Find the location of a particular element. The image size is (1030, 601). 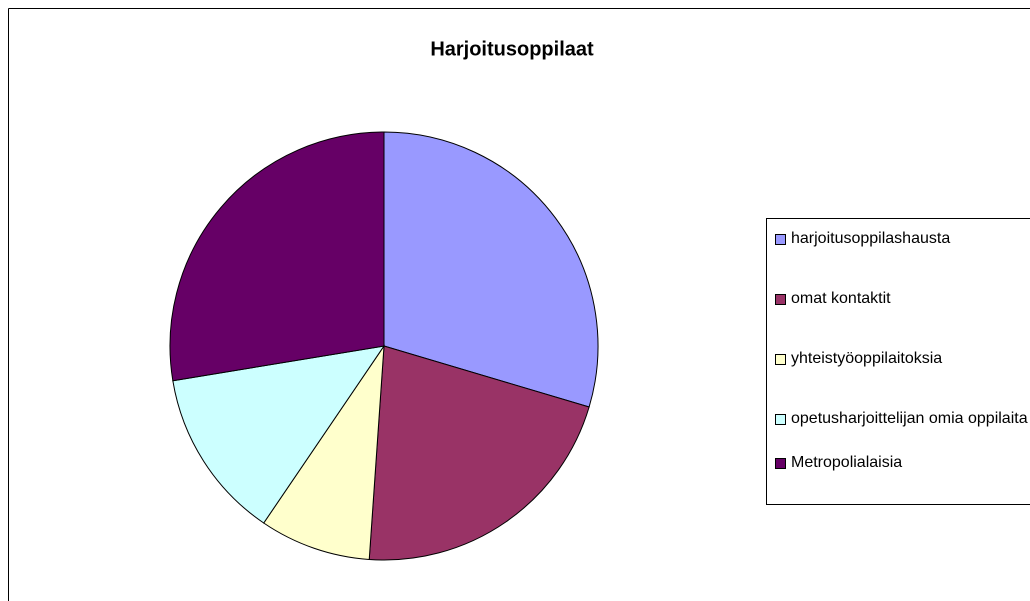

legend-label: omat kontaktit is located at coordinates (841, 298).